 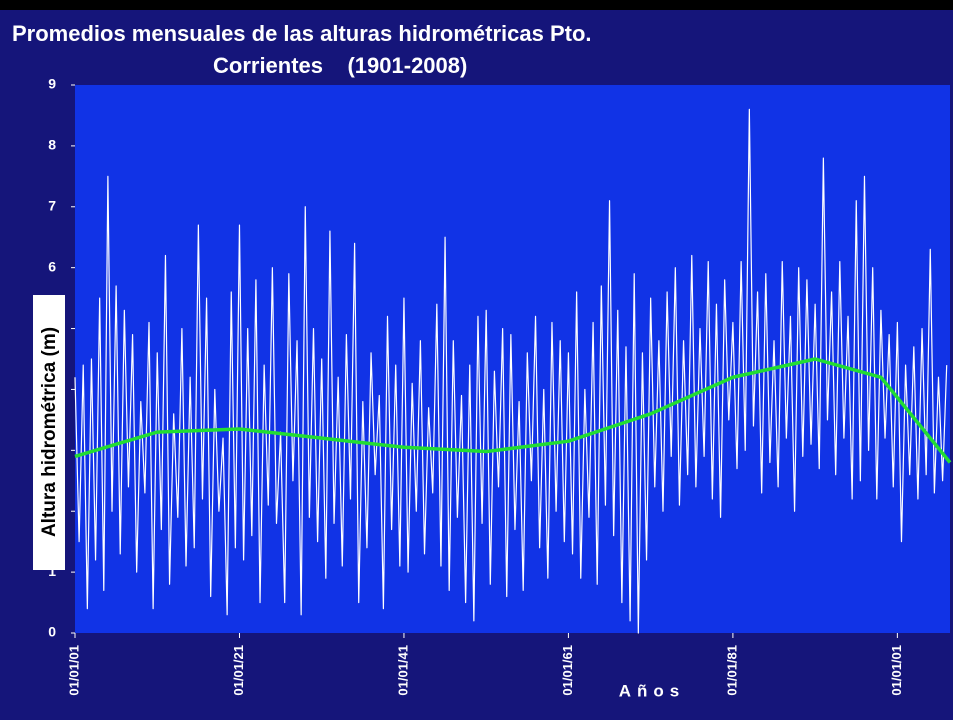 What do you see at coordinates (652, 690) in the screenshot?
I see `x-axis-label: Años` at bounding box center [652, 690].